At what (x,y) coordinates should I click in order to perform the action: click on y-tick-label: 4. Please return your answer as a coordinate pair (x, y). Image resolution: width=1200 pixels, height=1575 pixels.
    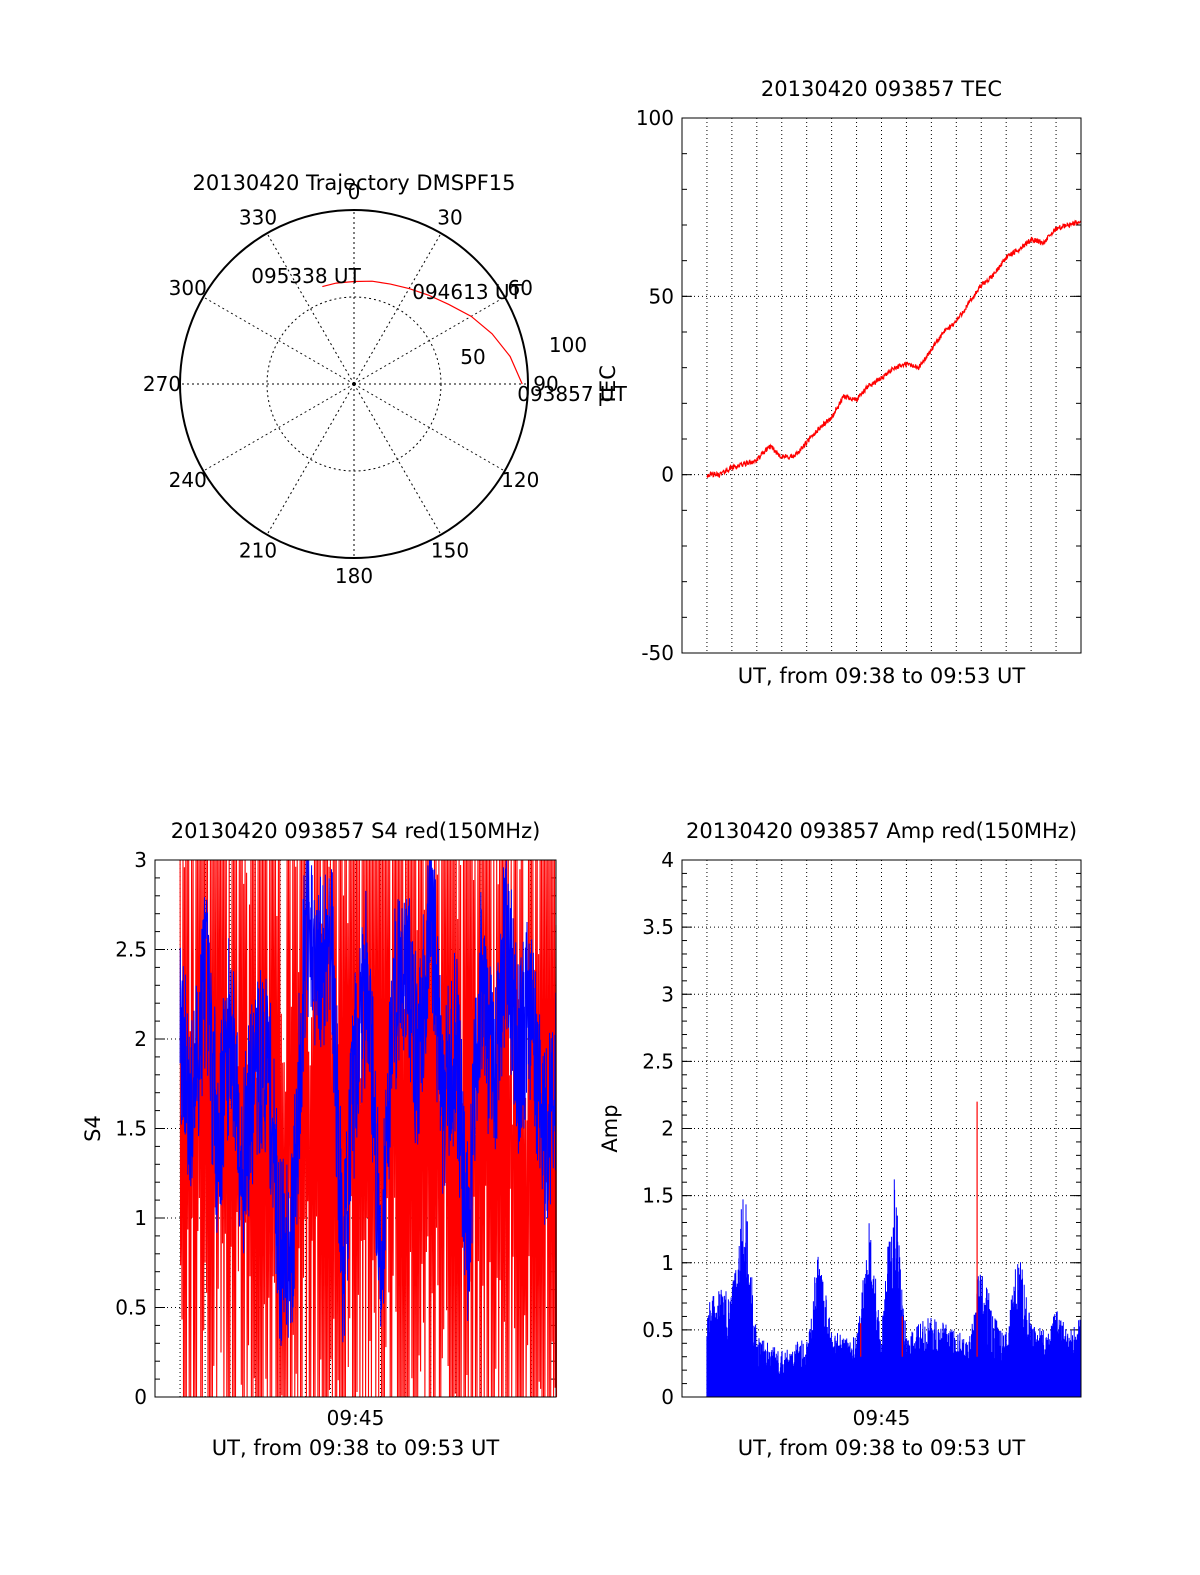
    Looking at the image, I should click on (667, 860).